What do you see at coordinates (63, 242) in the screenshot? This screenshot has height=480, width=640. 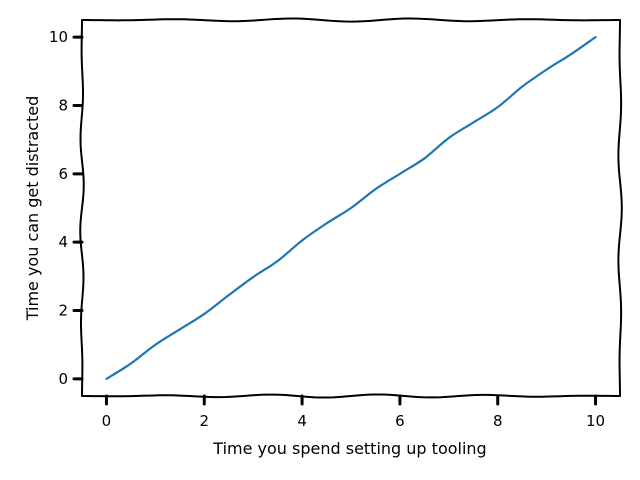 I see `y-tick-label: 4` at bounding box center [63, 242].